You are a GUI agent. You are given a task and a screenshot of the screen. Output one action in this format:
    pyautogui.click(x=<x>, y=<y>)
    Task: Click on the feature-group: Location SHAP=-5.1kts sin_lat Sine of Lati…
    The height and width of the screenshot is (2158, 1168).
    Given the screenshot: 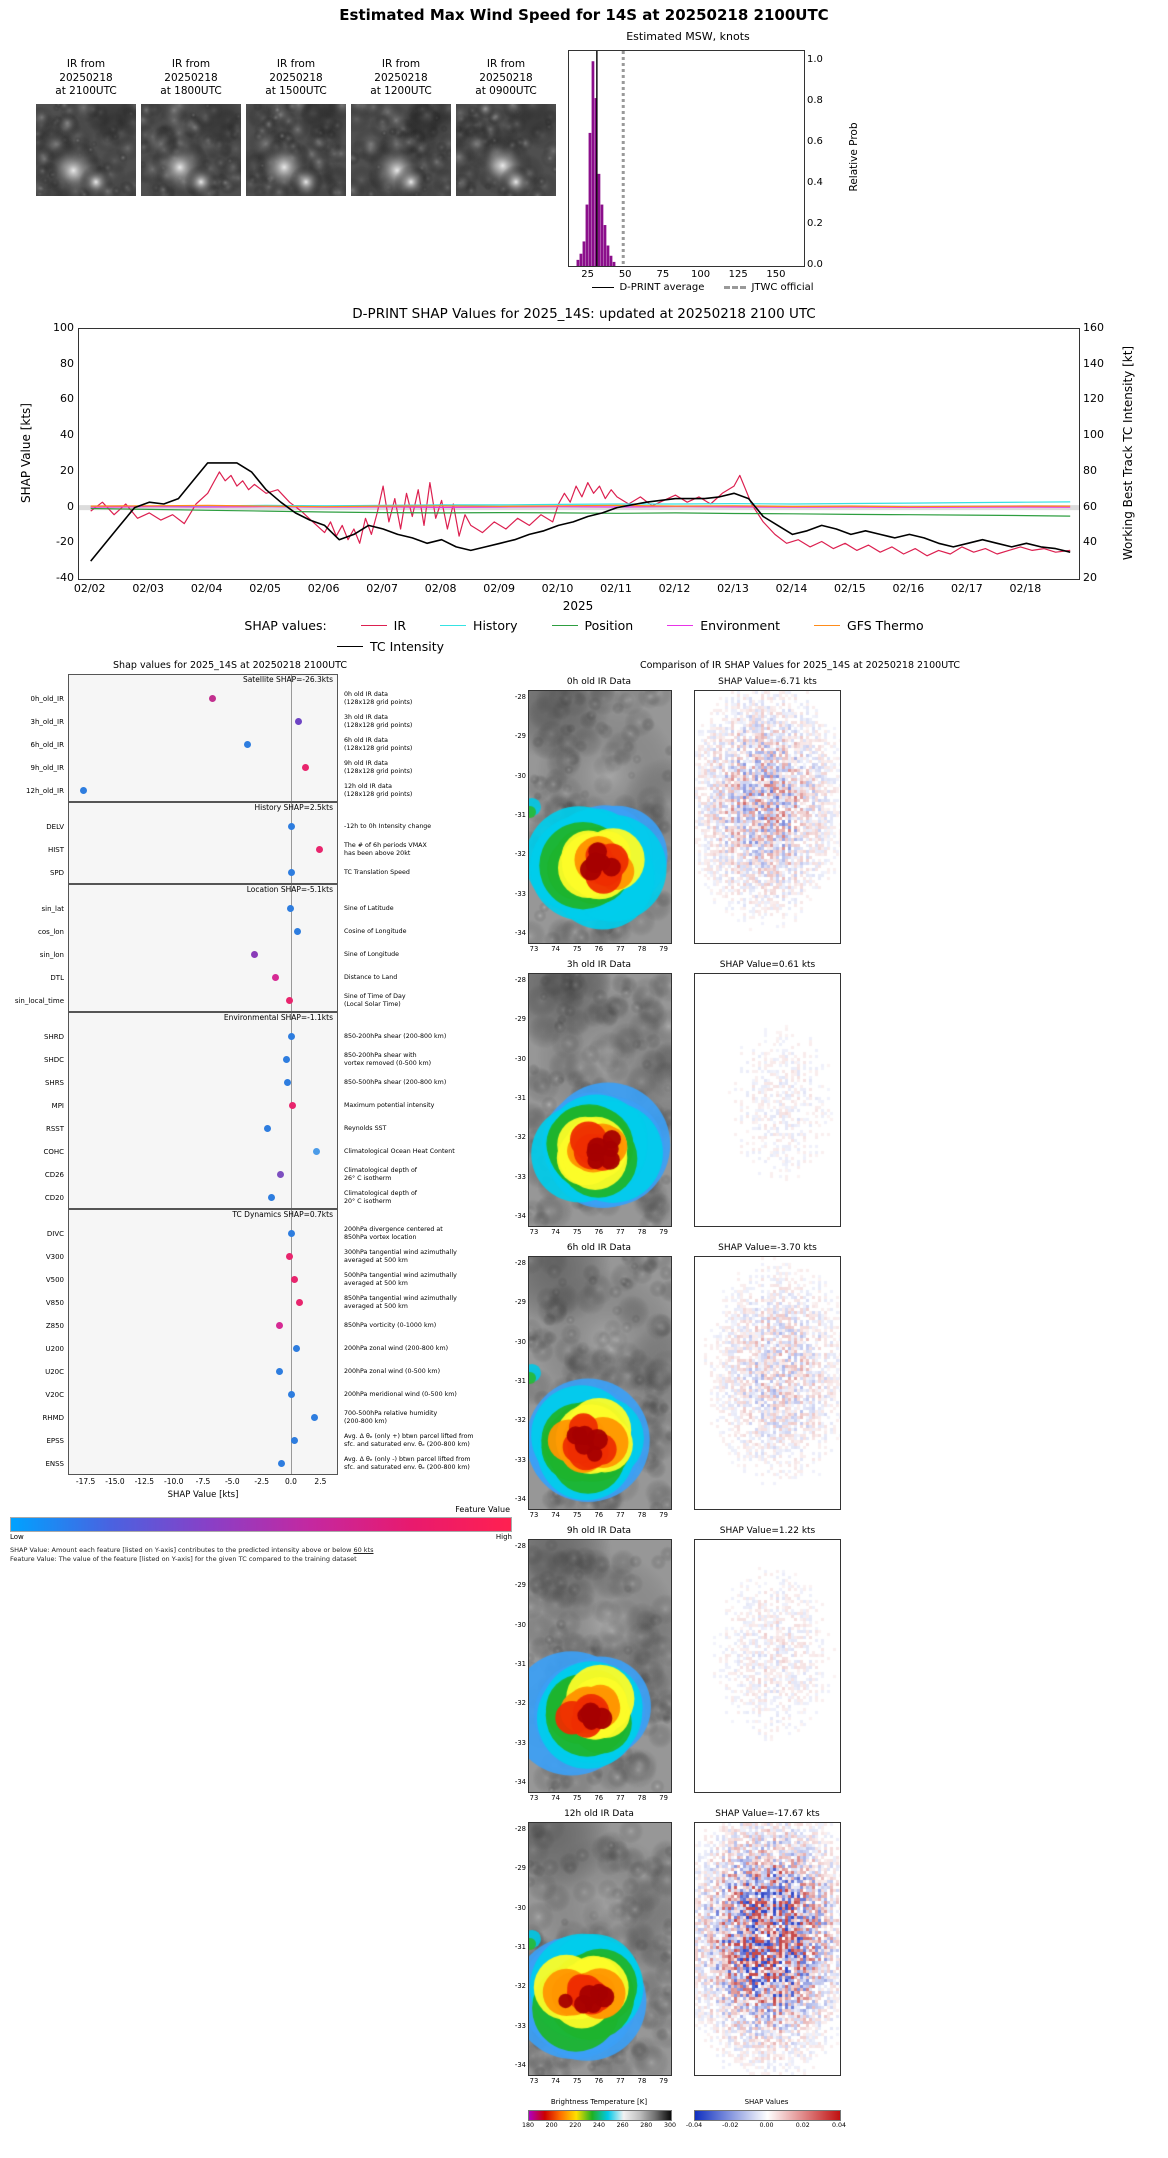 What is the action you would take?
    pyautogui.click(x=261, y=948)
    